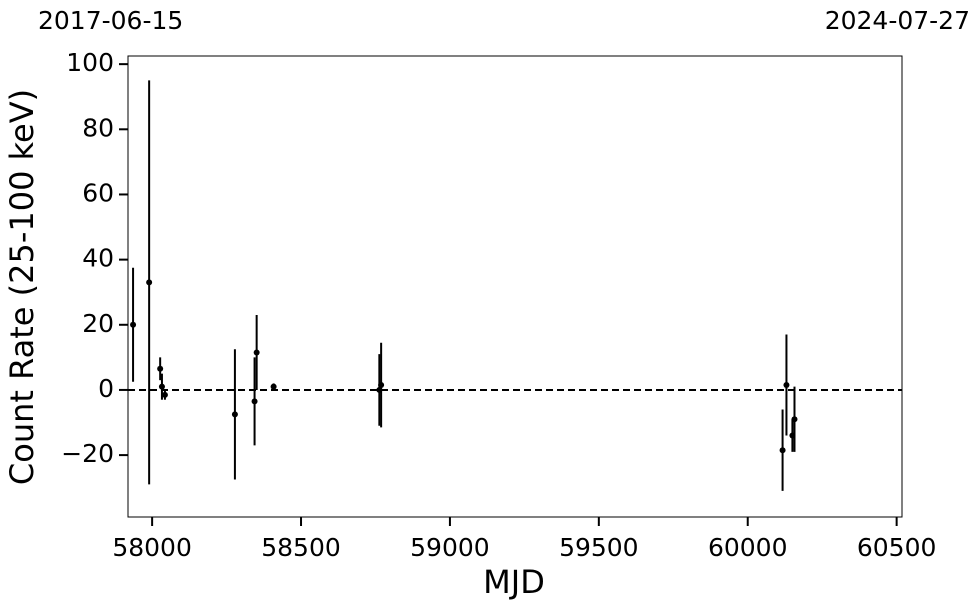 The height and width of the screenshot is (613, 980). I want to click on start-date: 2017-06-15, so click(110, 20).